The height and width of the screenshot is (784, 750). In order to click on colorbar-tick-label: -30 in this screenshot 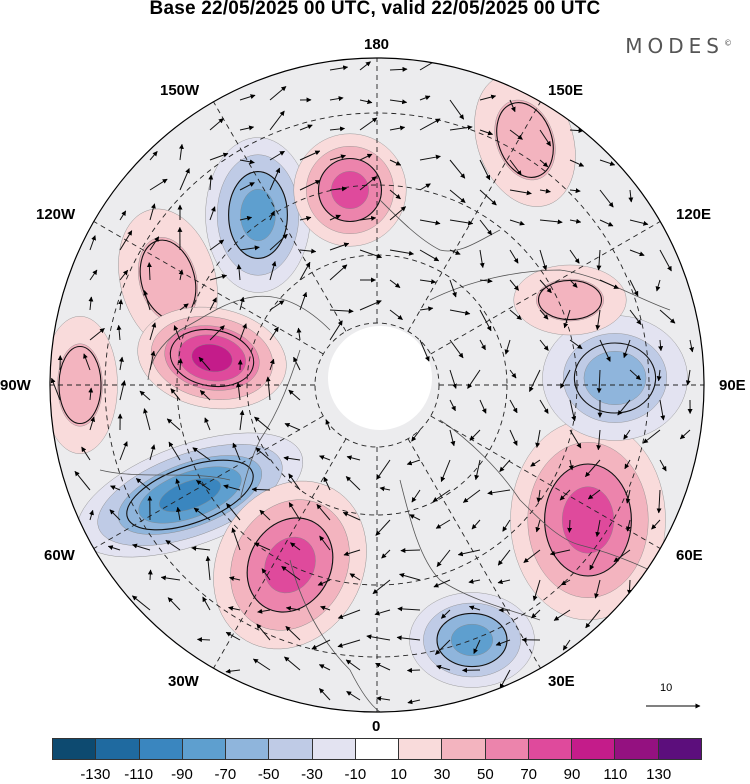, I will do `click(312, 774)`.